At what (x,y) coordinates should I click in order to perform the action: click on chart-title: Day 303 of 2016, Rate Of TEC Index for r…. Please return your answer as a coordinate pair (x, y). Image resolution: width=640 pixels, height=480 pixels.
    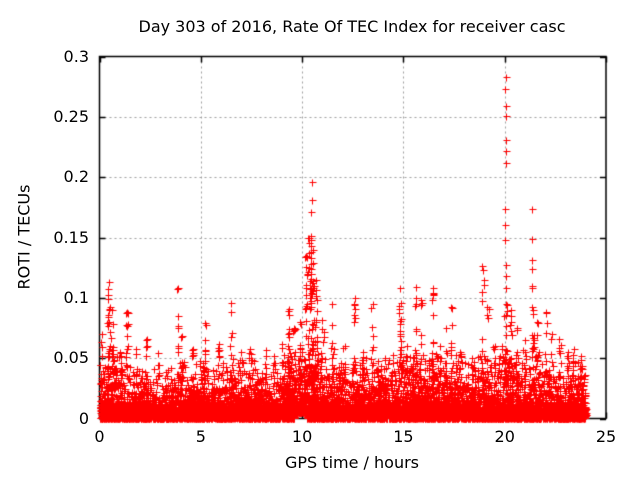
    Looking at the image, I should click on (352, 26).